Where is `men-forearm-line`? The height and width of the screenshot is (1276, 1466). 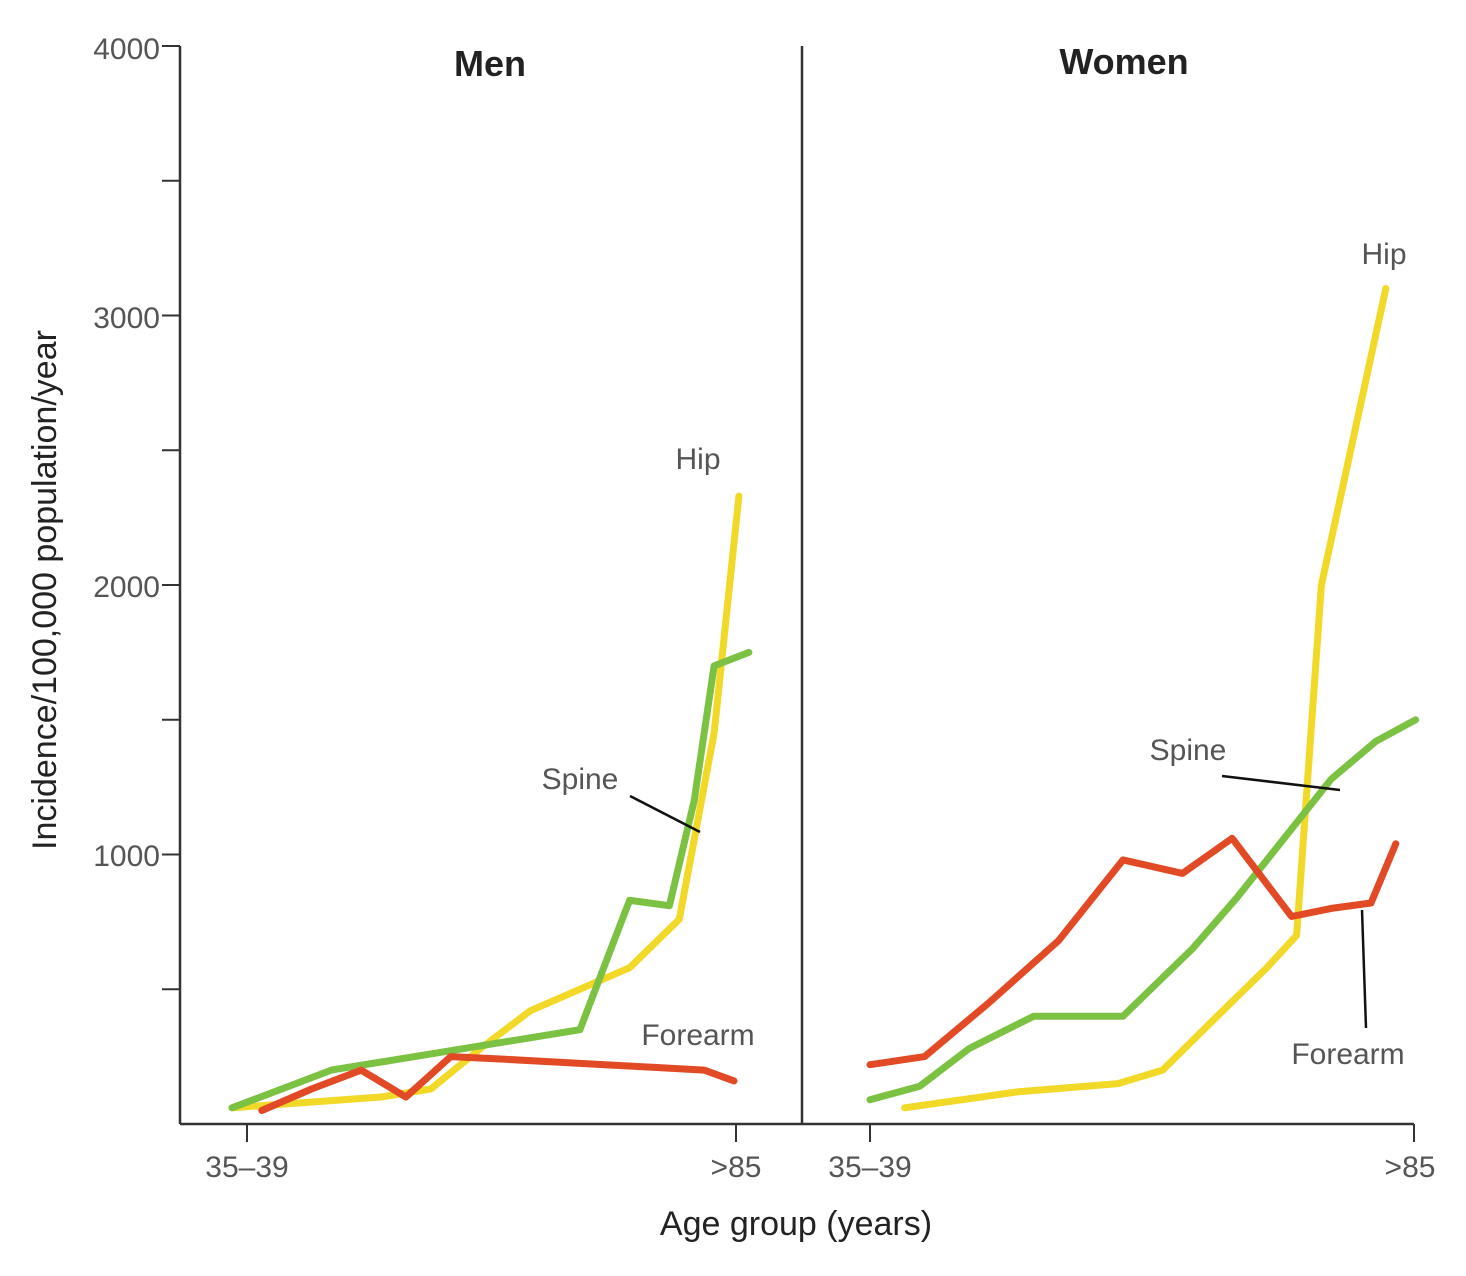 men-forearm-line is located at coordinates (498, 1083).